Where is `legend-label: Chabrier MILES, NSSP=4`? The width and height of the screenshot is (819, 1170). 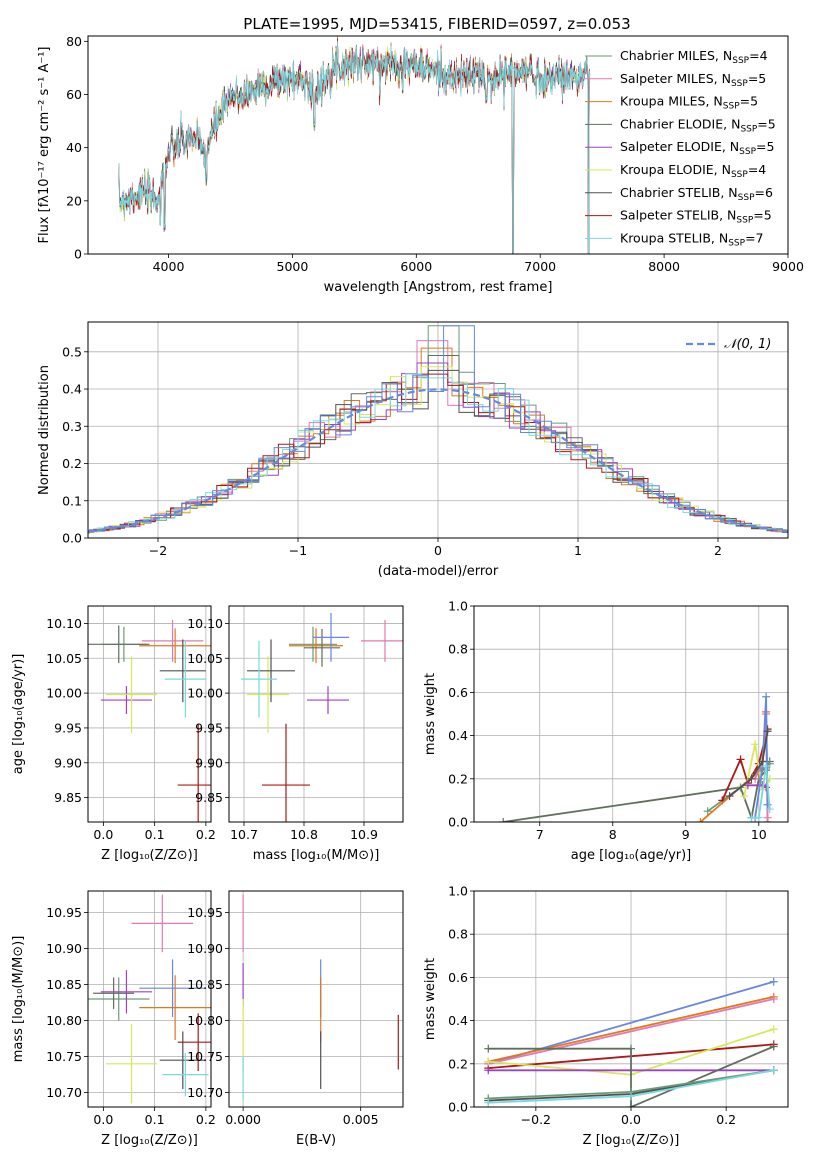
legend-label: Chabrier MILES, NSSP=4 is located at coordinates (694, 57).